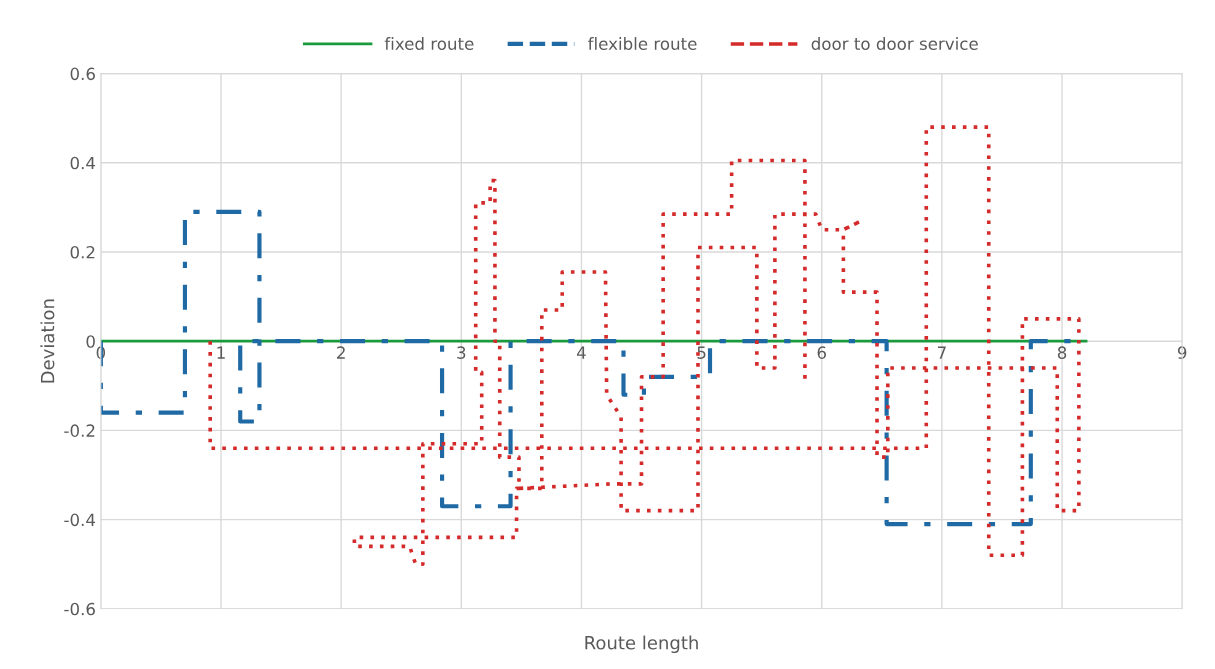  Describe the element at coordinates (642, 44) in the screenshot. I see `legend-label: flexible route` at that location.